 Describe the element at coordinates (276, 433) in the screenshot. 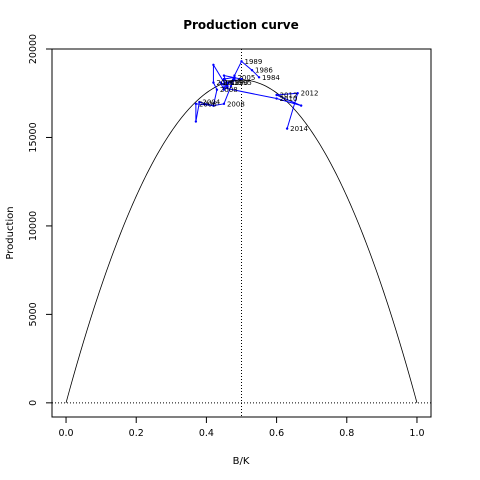

I see `x-tick-label: 0.6` at that location.